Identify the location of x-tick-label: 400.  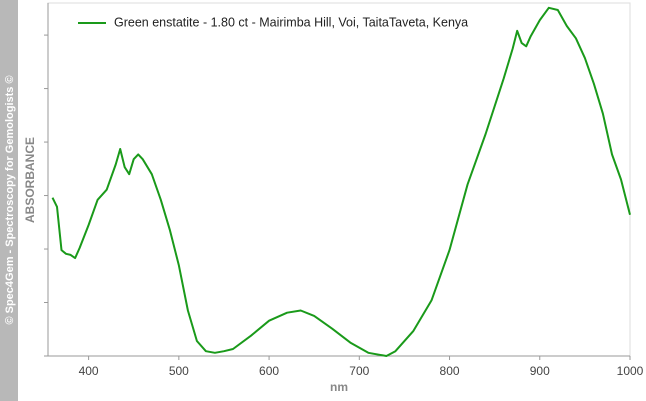
(89, 371).